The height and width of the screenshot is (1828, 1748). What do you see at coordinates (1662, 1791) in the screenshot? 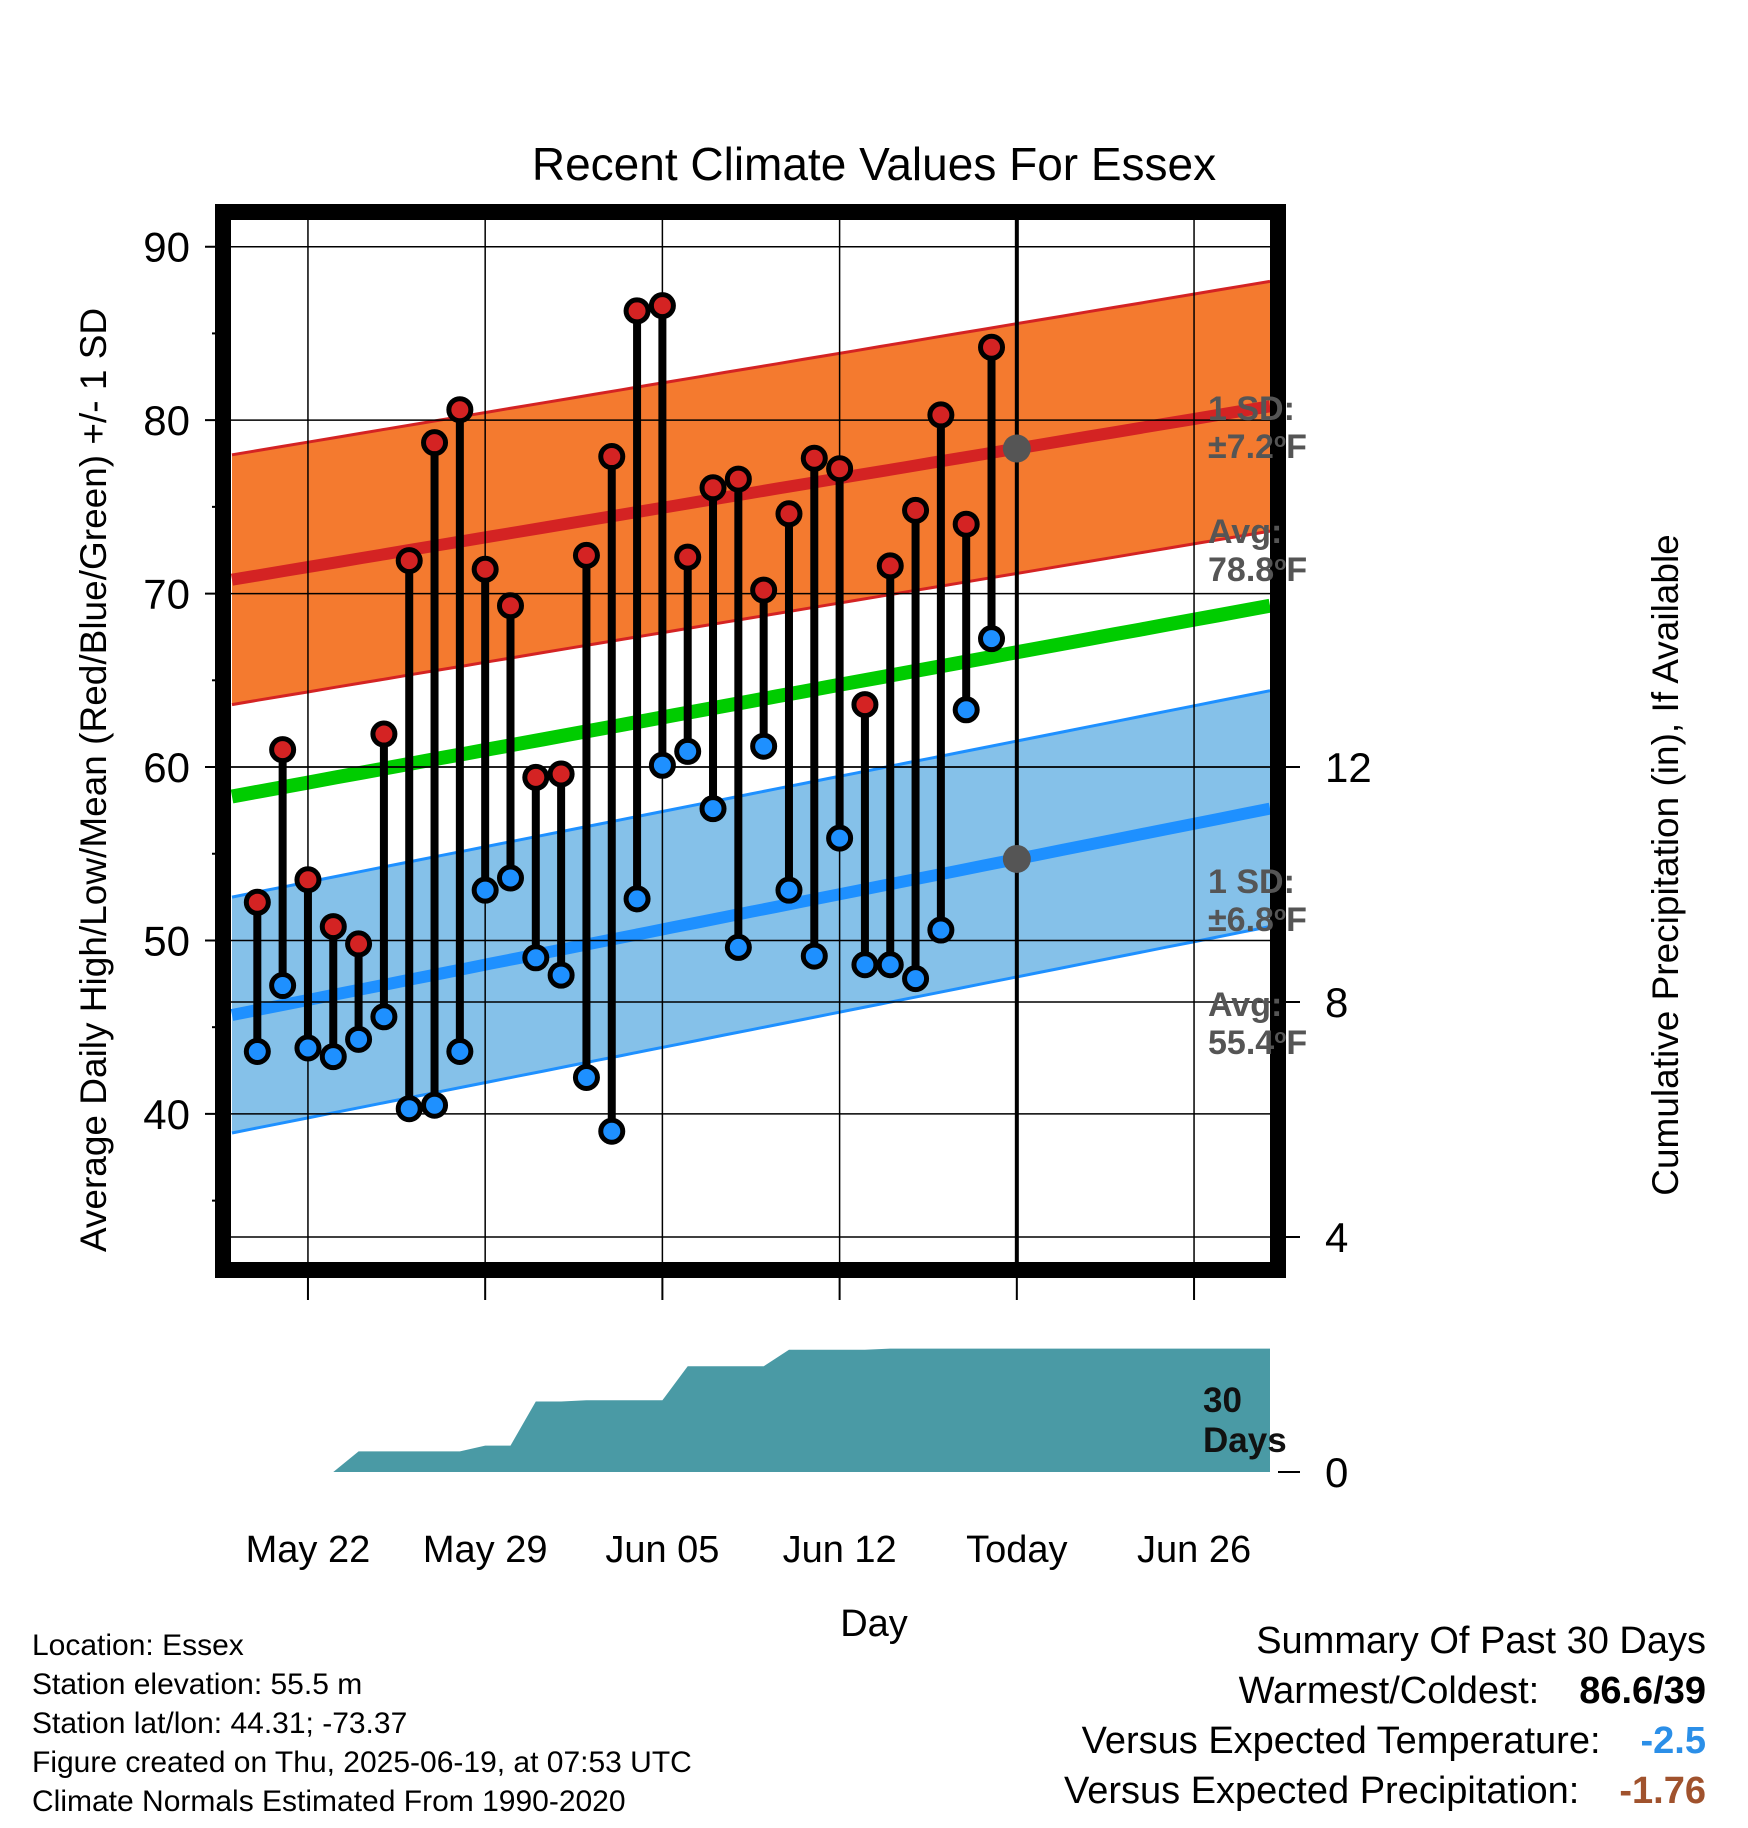
I see `vs-precip-value: -1.76` at bounding box center [1662, 1791].